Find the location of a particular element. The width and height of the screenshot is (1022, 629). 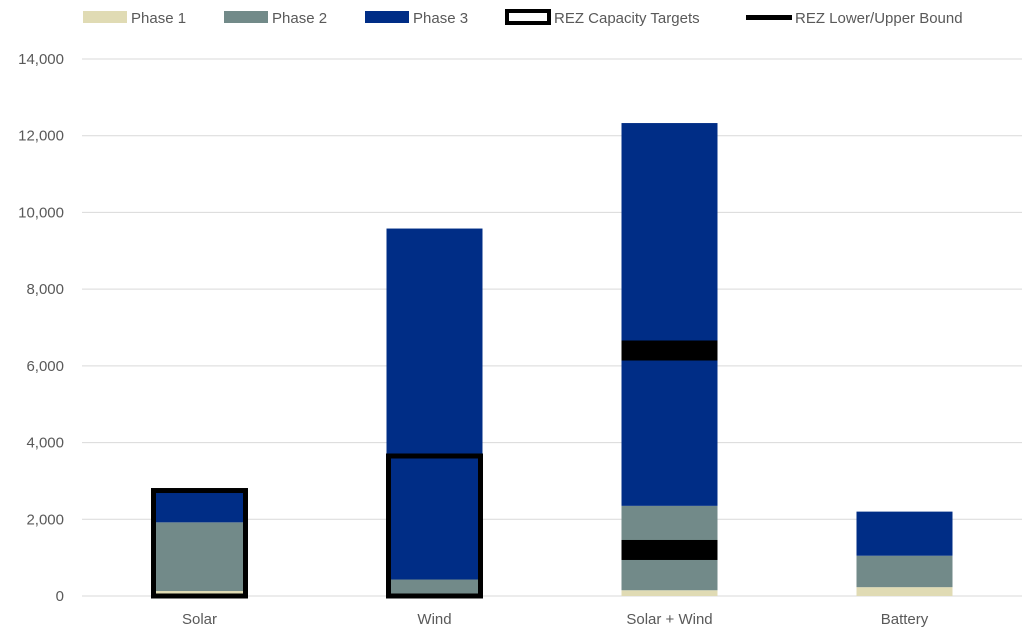

y-tick-label: 12,000 is located at coordinates (41, 136).